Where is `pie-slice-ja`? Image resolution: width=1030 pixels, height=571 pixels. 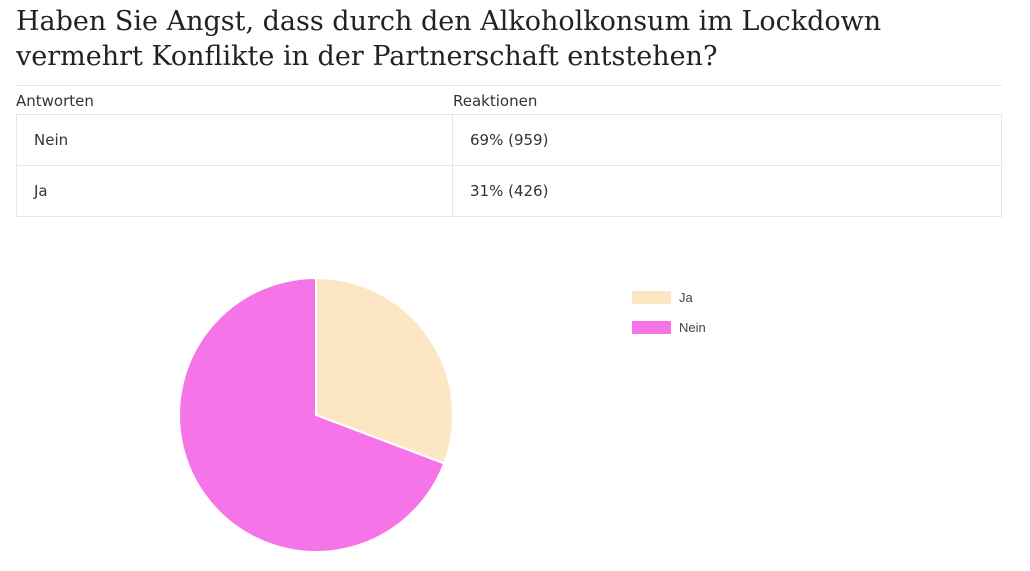 pie-slice-ja is located at coordinates (384, 370).